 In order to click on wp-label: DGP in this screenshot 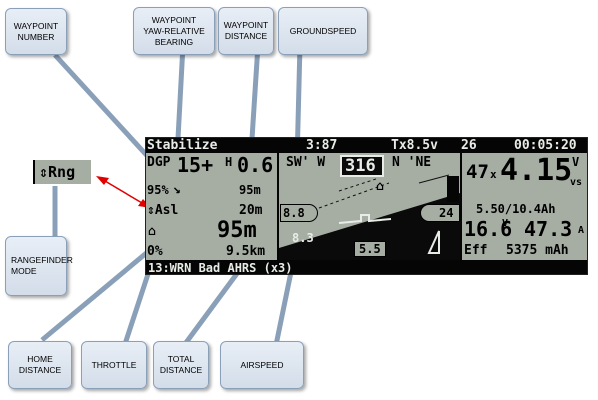, I will do `click(159, 162)`.